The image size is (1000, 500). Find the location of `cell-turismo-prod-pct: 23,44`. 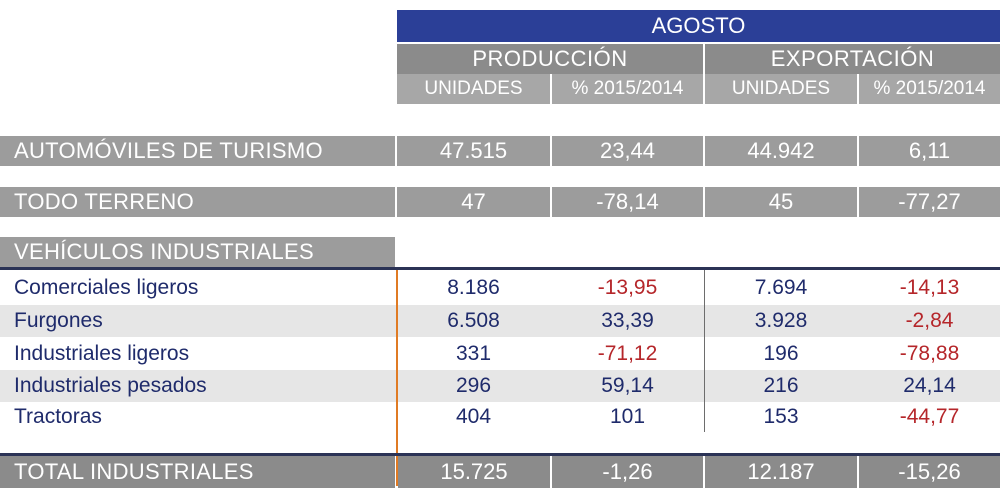

cell-turismo-prod-pct: 23,44 is located at coordinates (627, 151).